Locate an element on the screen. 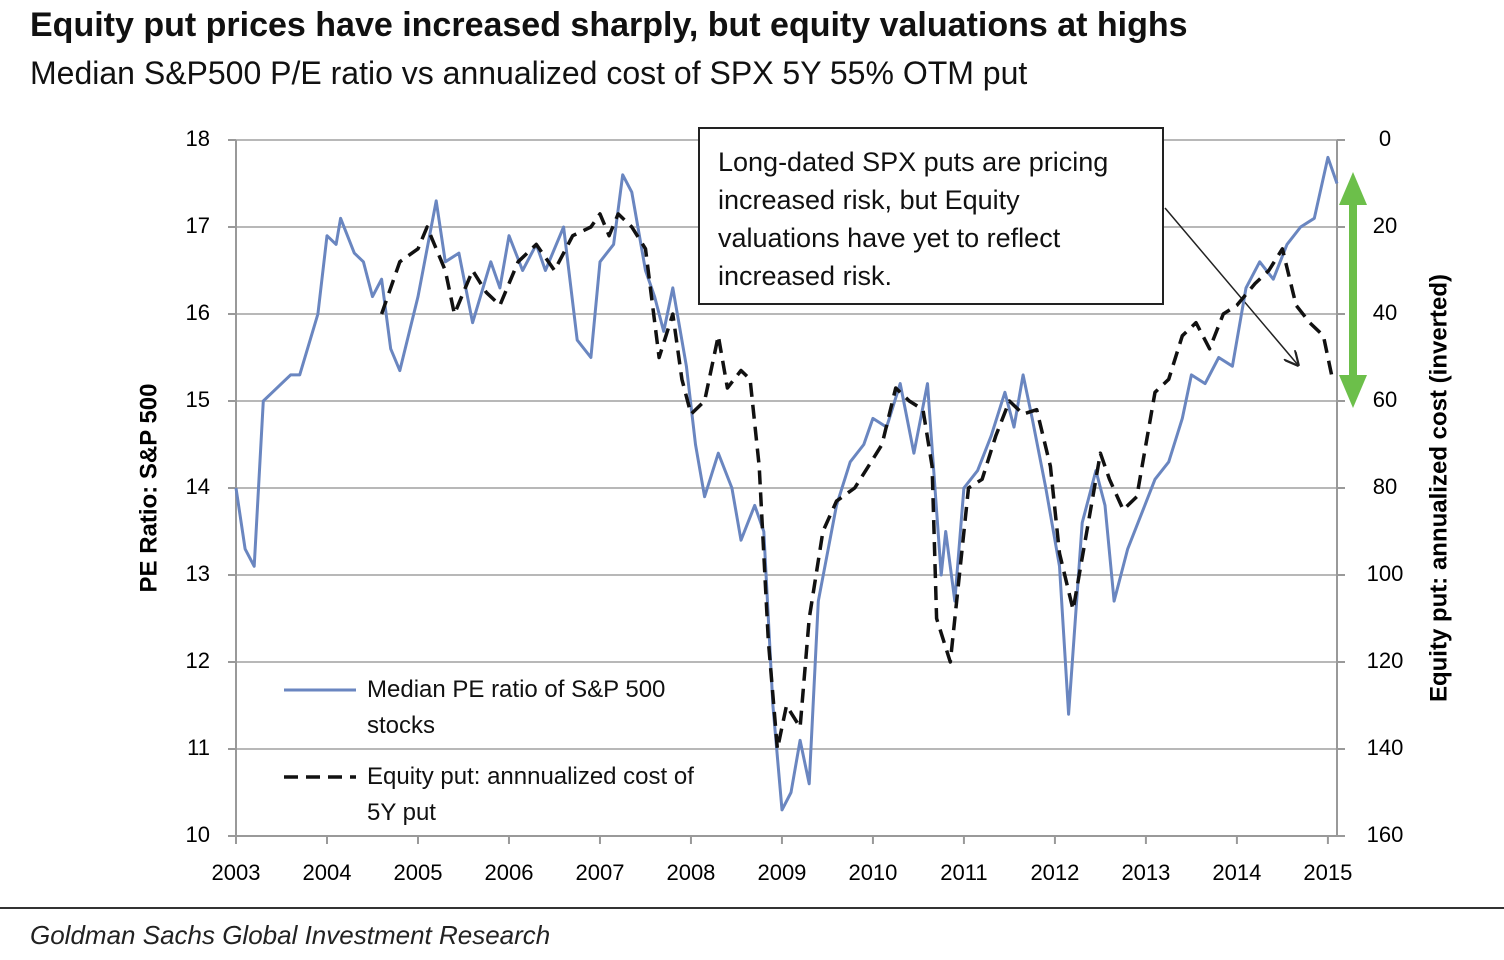  source-note: Goldman Sachs Global Investment Research is located at coordinates (290, 935).